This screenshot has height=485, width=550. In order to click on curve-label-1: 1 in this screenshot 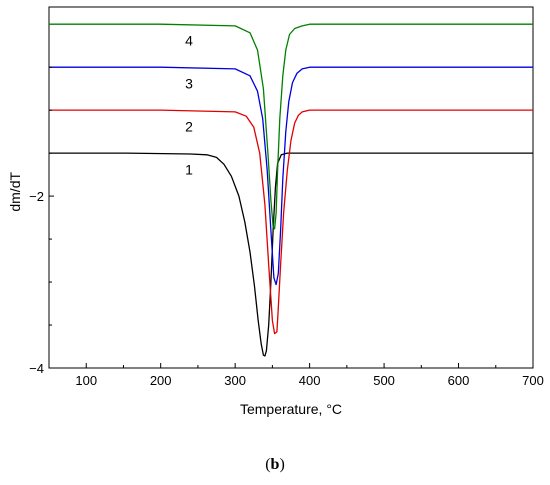, I will do `click(189, 170)`.